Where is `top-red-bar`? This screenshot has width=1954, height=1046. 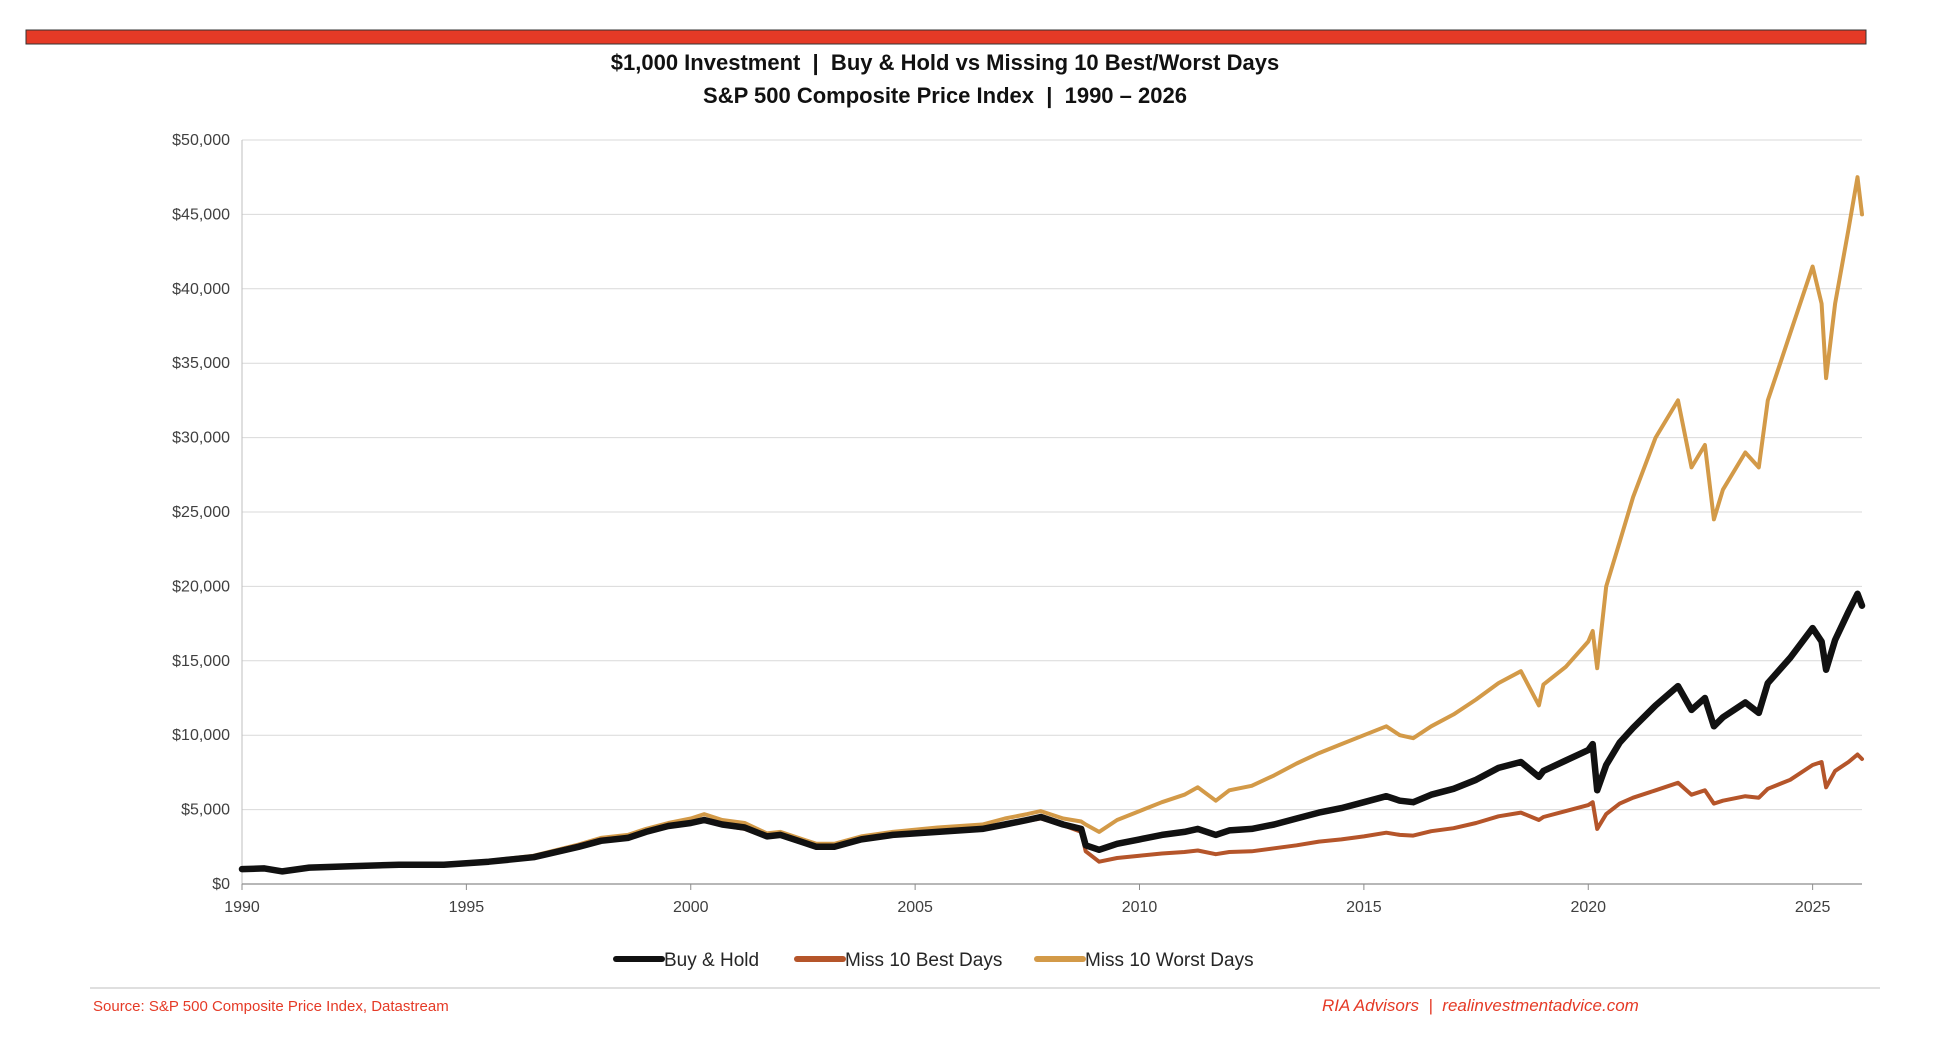
top-red-bar is located at coordinates (946, 37).